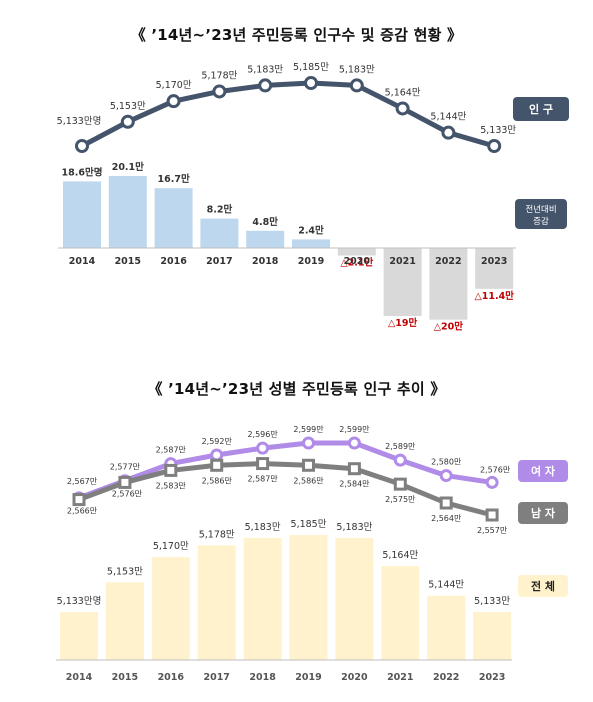  Describe the element at coordinates (125, 467) in the screenshot. I see `female-data-label: 2,577만` at that location.